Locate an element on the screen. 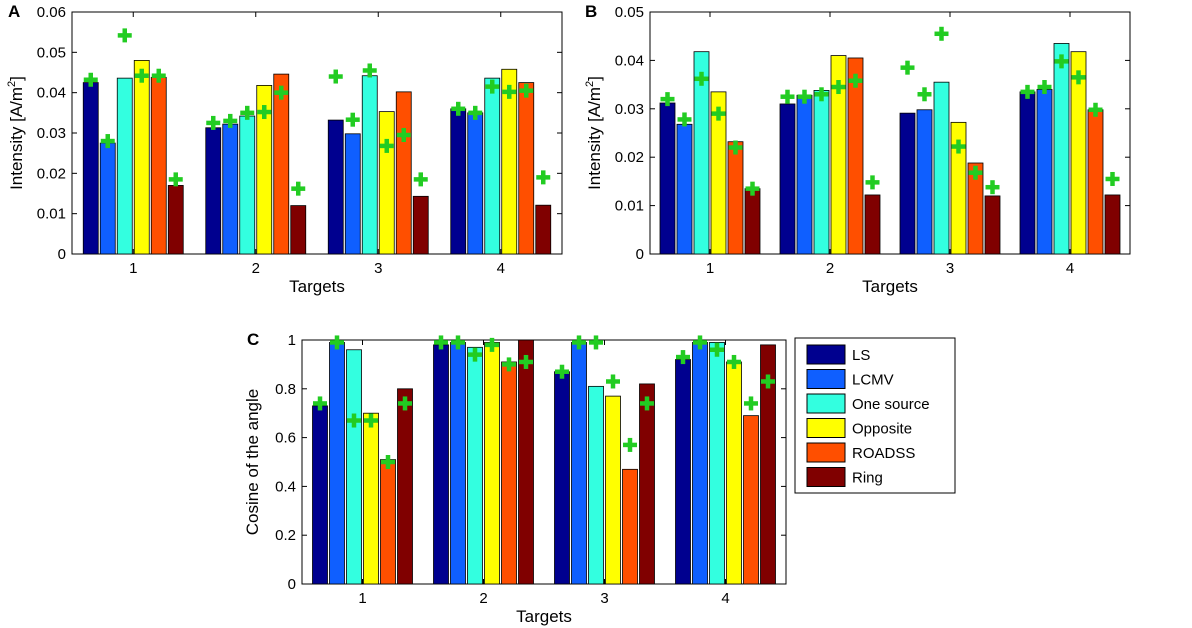 This screenshot has height=628, width=1192. x-tick-label: 4 is located at coordinates (501, 268).